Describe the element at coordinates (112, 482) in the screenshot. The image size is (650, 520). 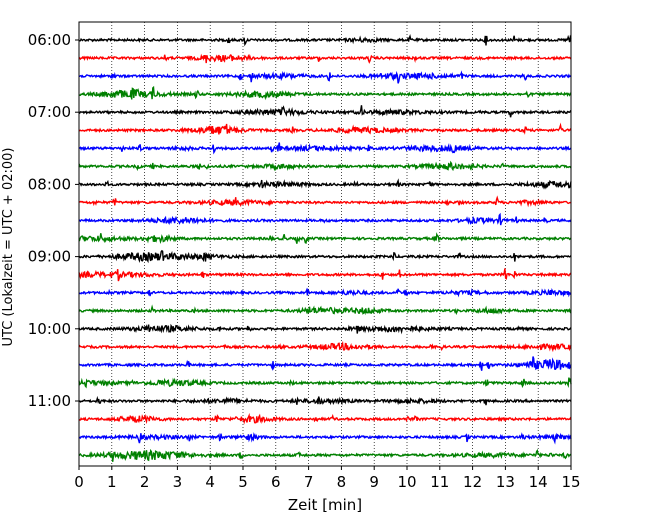
I see `x-tick-label: 1` at that location.